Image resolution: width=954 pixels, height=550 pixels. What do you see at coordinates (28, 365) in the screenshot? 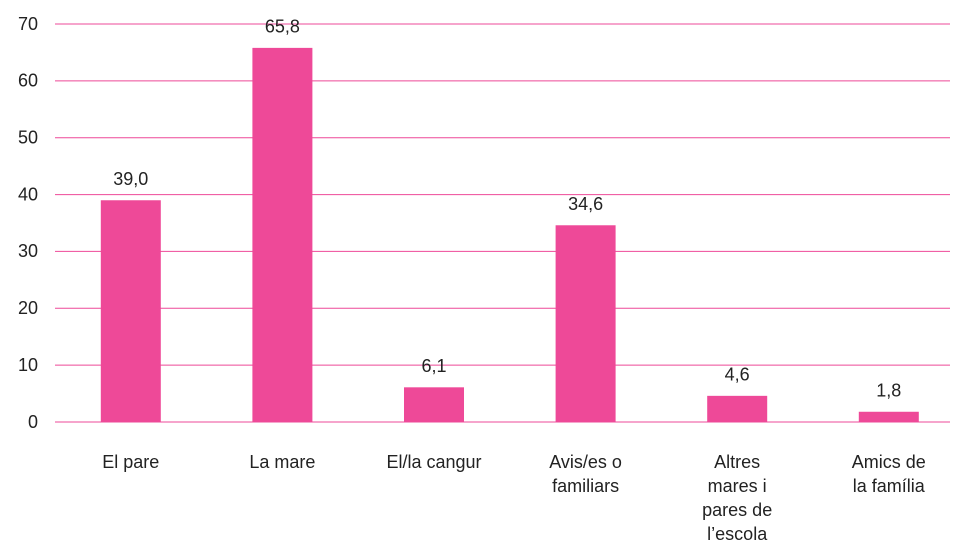
I see `y-tick-label: 10` at bounding box center [28, 365].